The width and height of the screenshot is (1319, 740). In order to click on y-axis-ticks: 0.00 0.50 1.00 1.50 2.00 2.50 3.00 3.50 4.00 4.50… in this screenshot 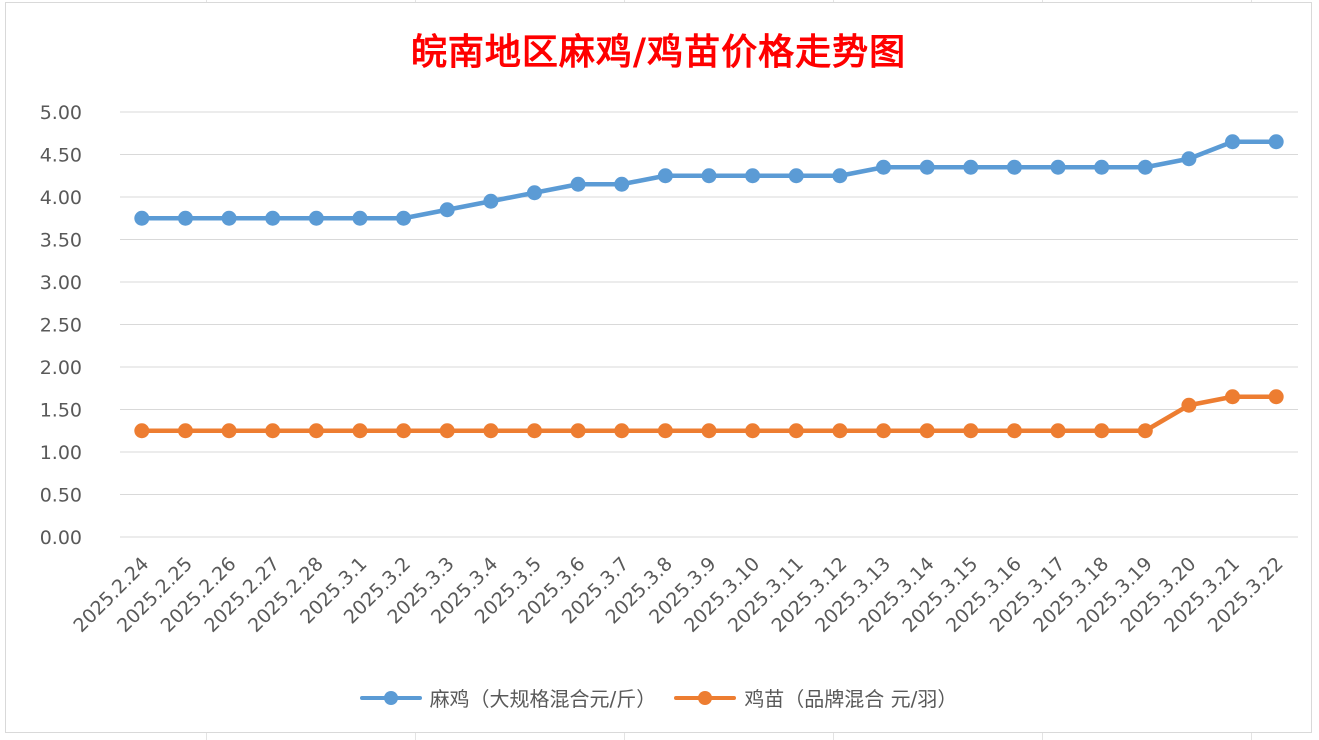, I will do `click(61, 325)`.